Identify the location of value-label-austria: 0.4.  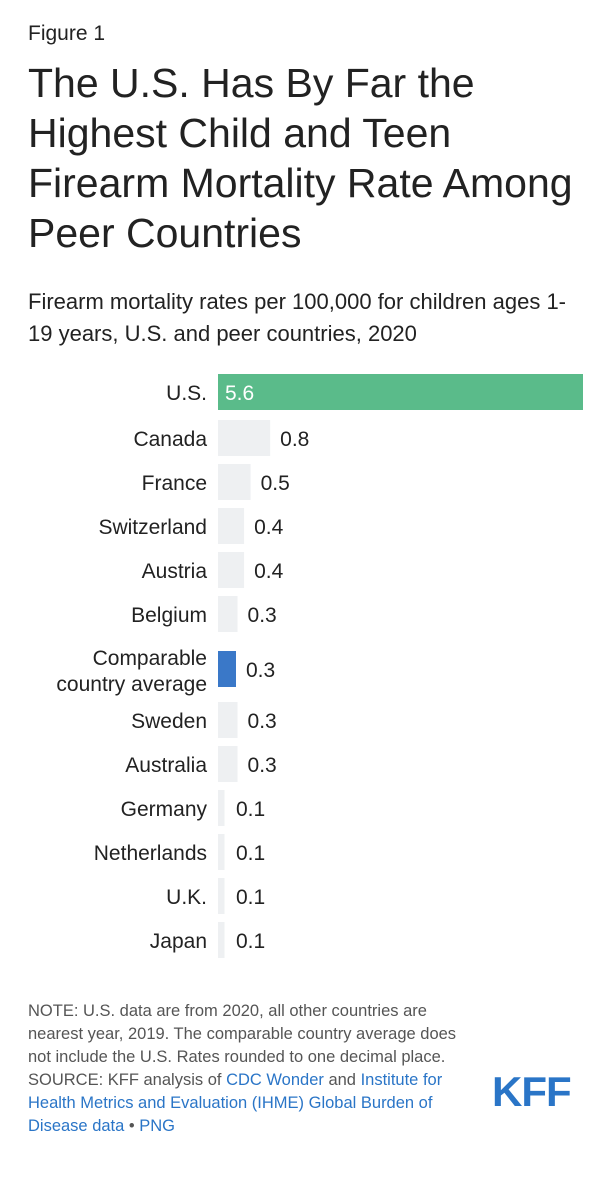
(269, 571).